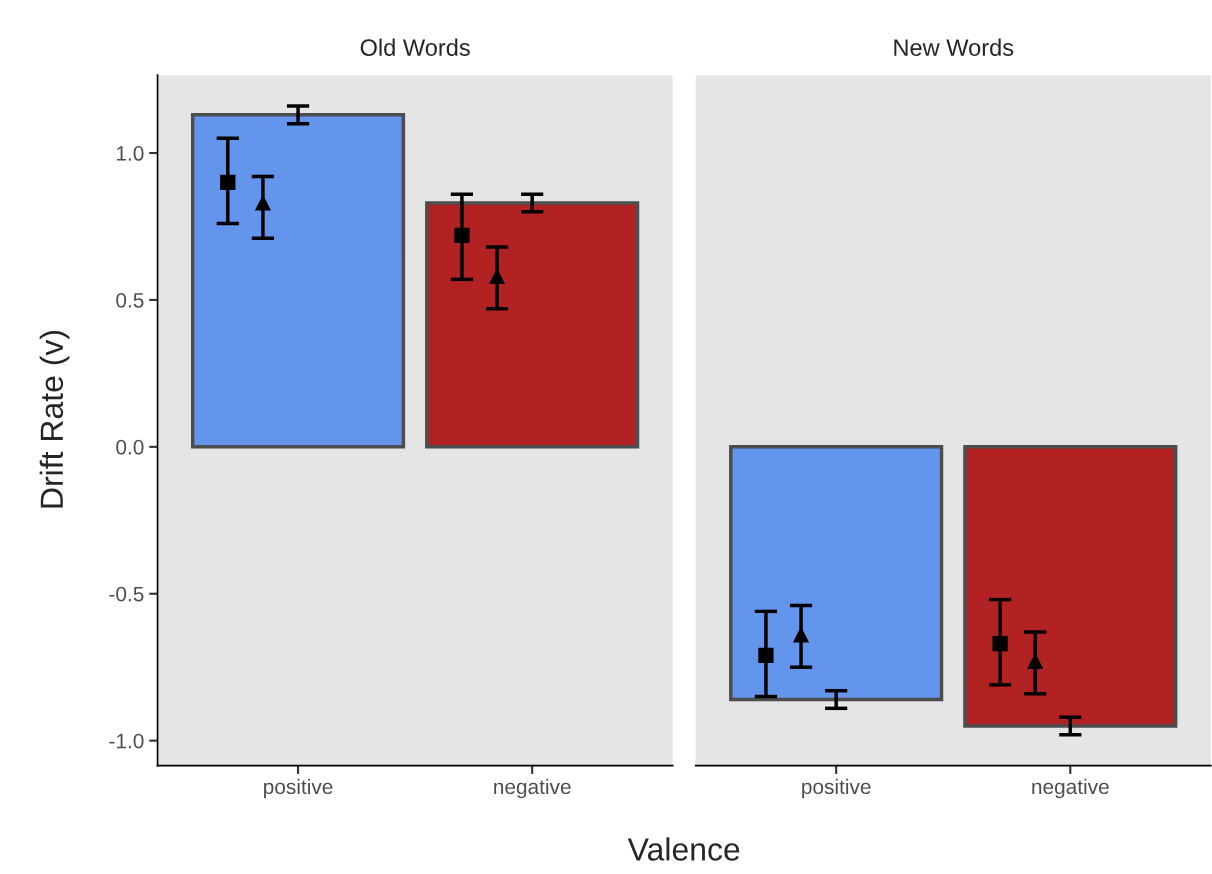 The height and width of the screenshot is (874, 1212). Describe the element at coordinates (126, 741) in the screenshot. I see `y-tick-label: -1.0` at that location.